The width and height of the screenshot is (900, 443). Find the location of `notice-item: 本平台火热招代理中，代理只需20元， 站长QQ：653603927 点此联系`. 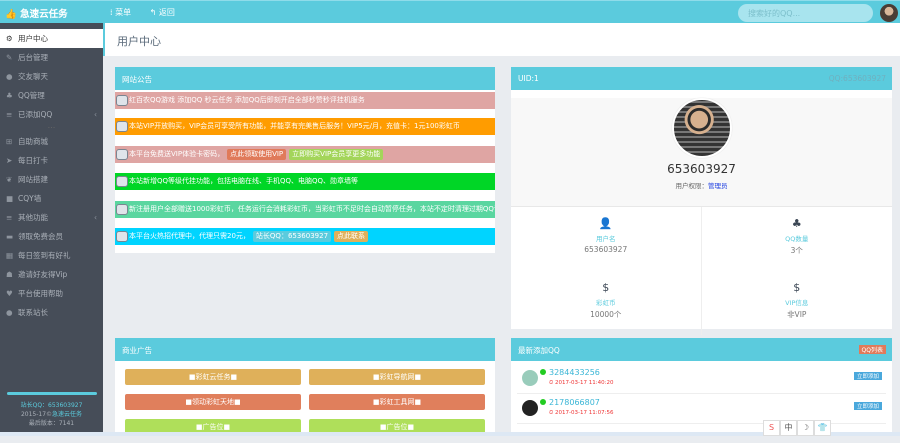

notice-item: 本平台火热招代理中，代理只需20元， 站长QQ：653603927 点此联系 is located at coordinates (305, 236).